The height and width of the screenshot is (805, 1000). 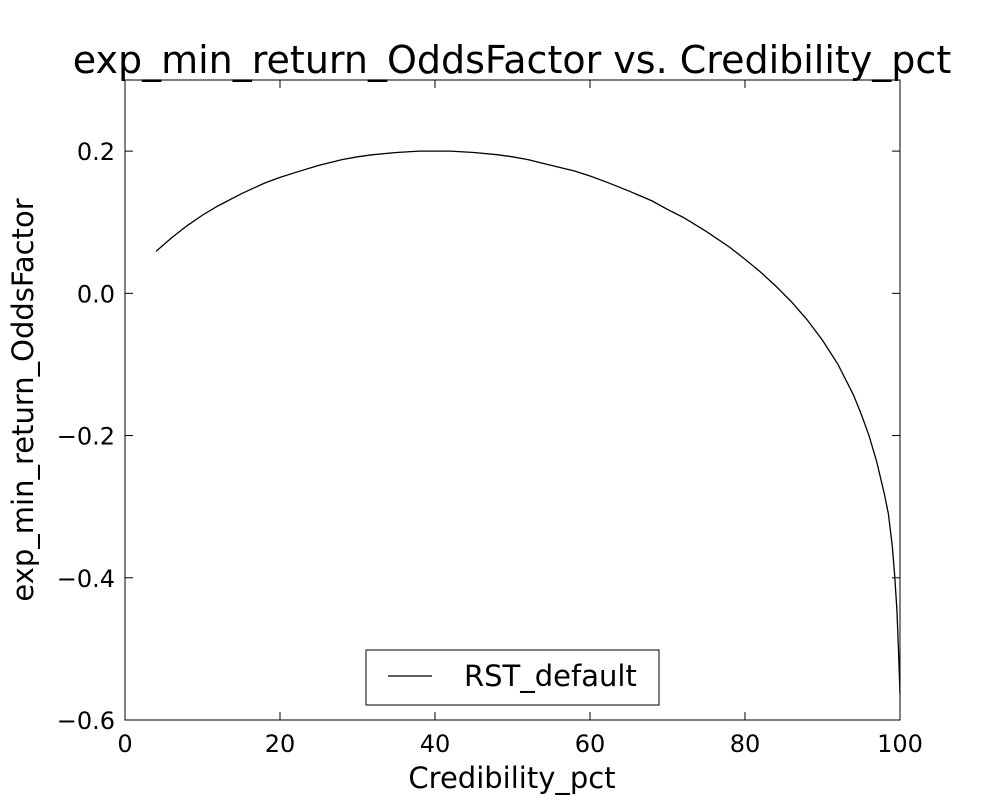 I want to click on x-tick-label: 0, so click(x=124, y=744).